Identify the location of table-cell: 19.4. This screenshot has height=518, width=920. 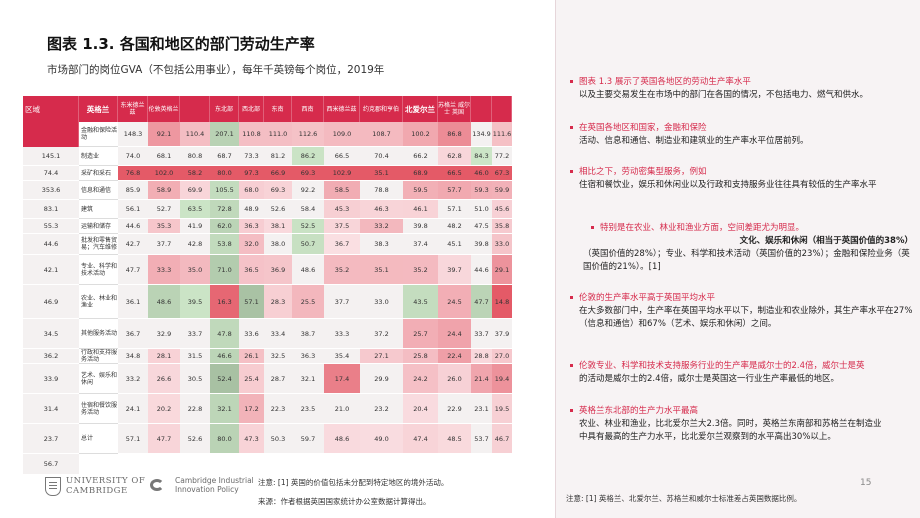
(502, 379).